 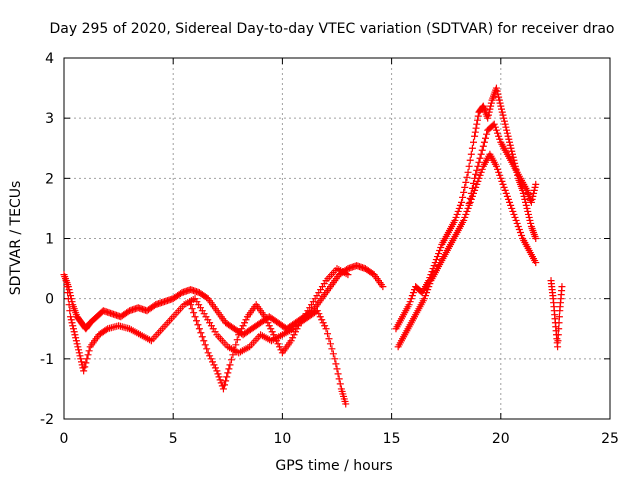 What do you see at coordinates (49, 240) in the screenshot?
I see `y-tick-label: 1` at bounding box center [49, 240].